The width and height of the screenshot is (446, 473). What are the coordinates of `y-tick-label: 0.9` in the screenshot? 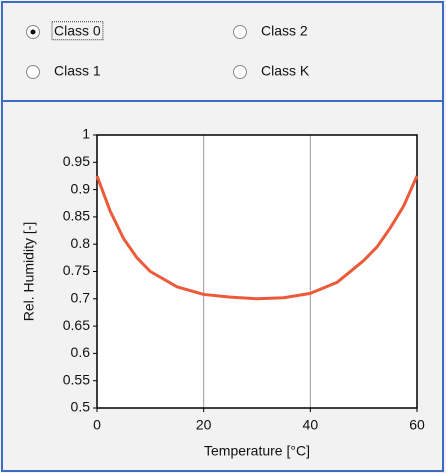 It's located at (81, 188).